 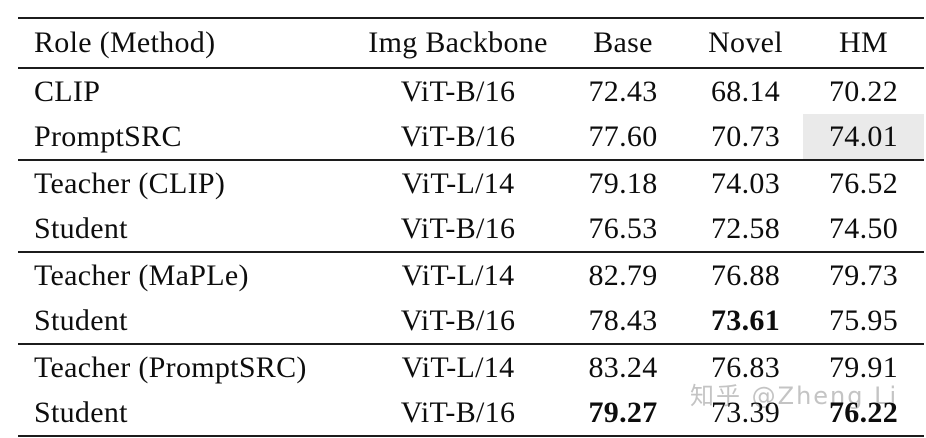 What do you see at coordinates (623, 136) in the screenshot?
I see `cell-base: 77.60` at bounding box center [623, 136].